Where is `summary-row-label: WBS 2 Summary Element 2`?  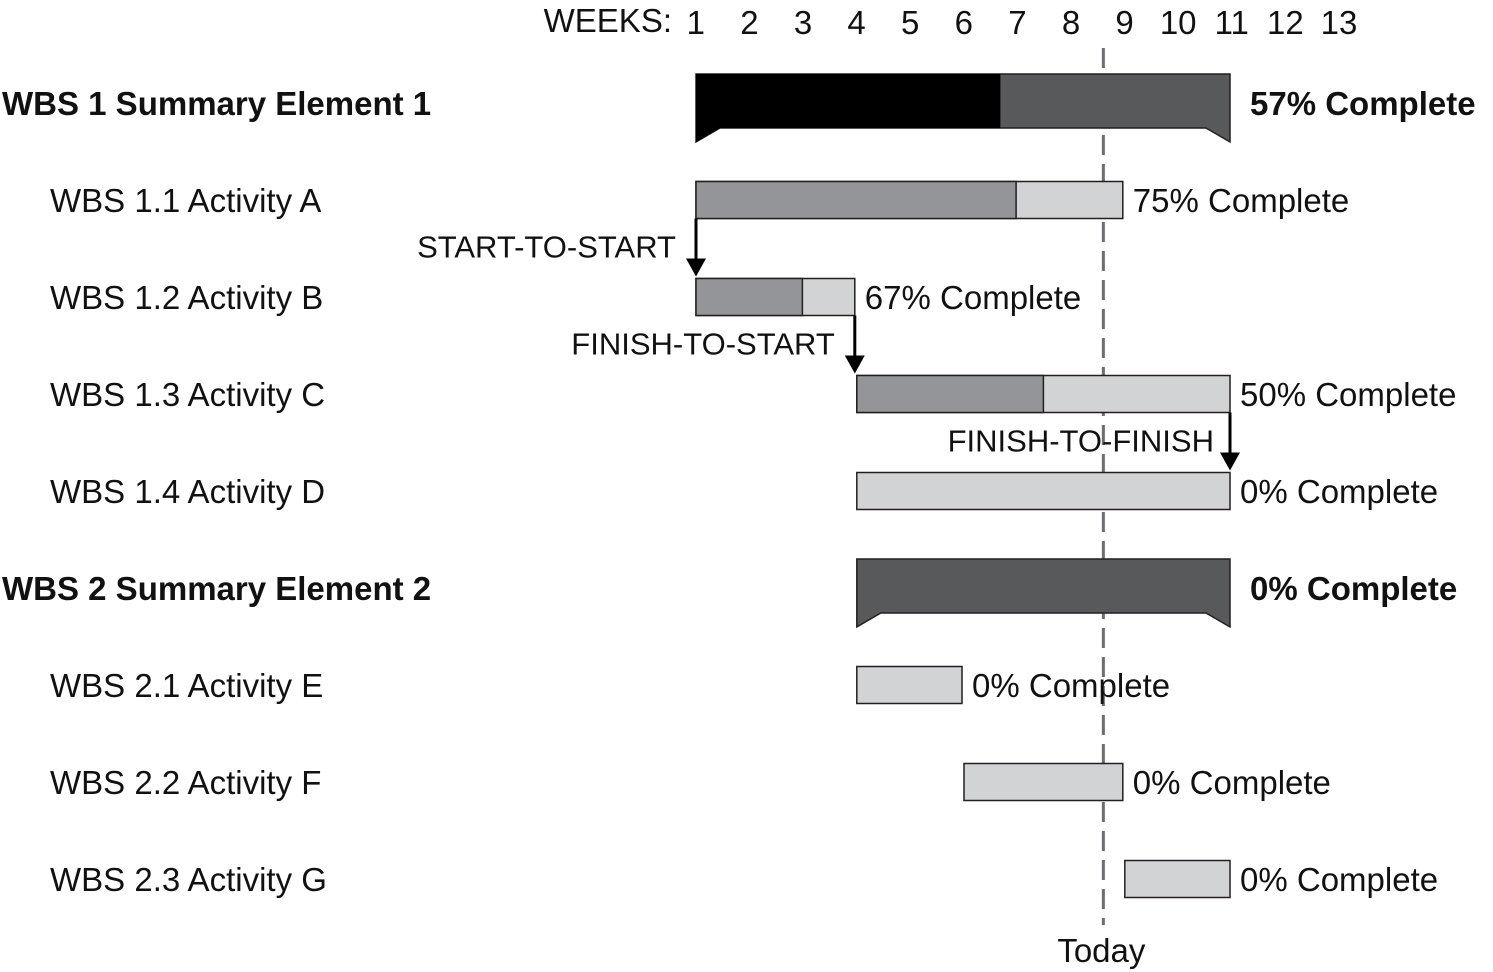
summary-row-label: WBS 2 Summary Element 2 is located at coordinates (216, 588).